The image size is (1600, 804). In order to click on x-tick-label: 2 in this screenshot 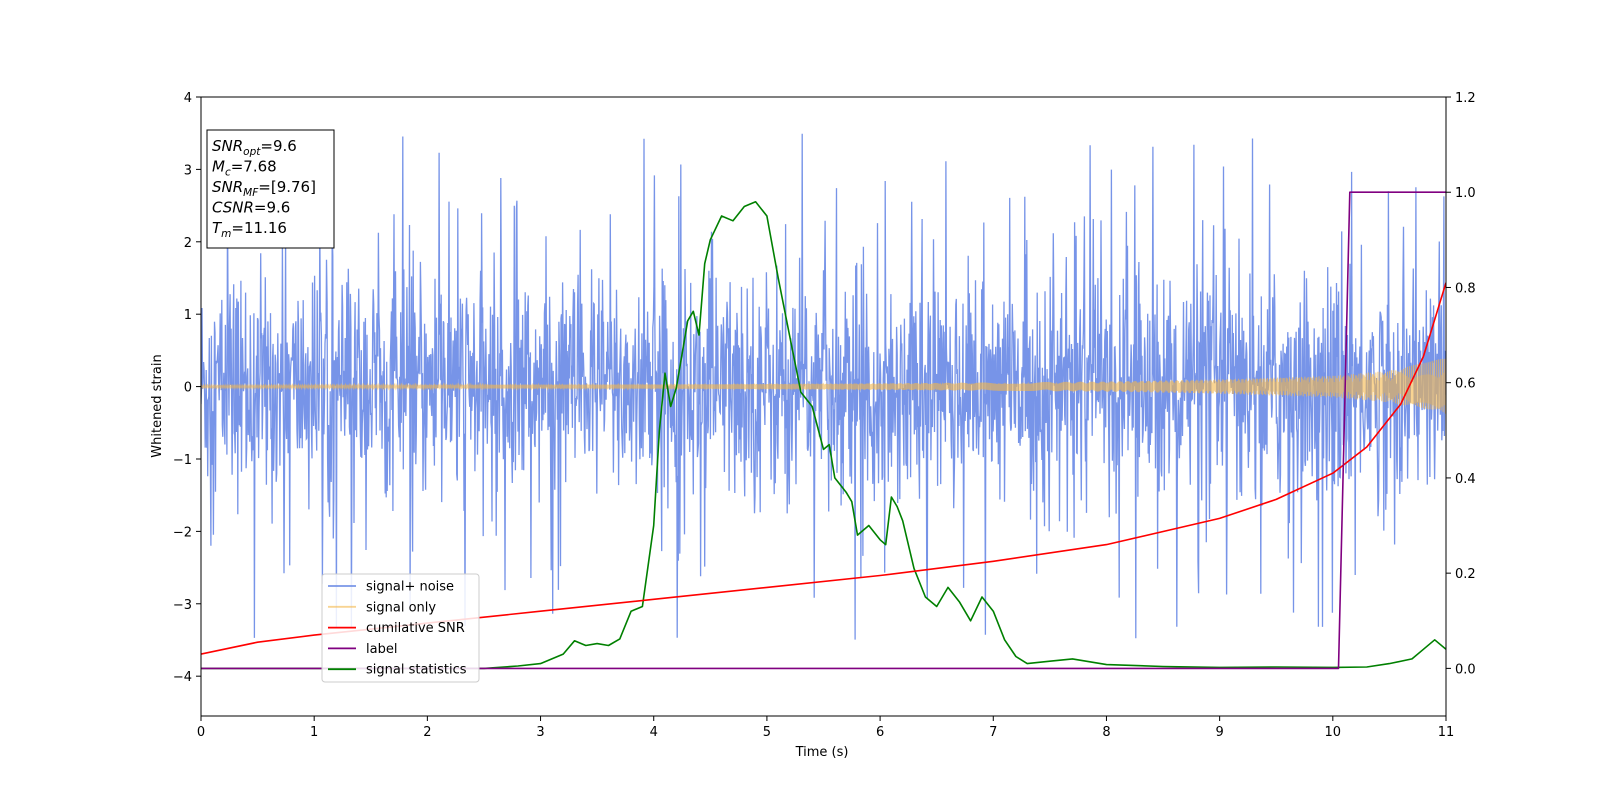, I will do `click(427, 732)`.